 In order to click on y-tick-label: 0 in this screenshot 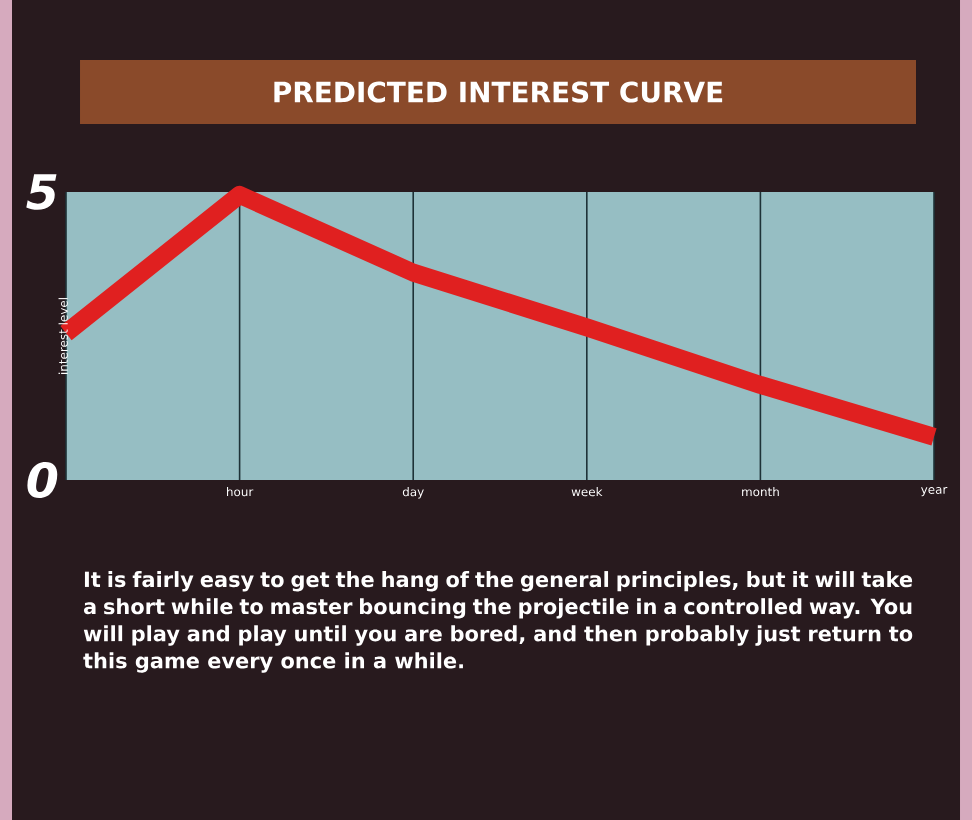, I will do `click(42, 480)`.